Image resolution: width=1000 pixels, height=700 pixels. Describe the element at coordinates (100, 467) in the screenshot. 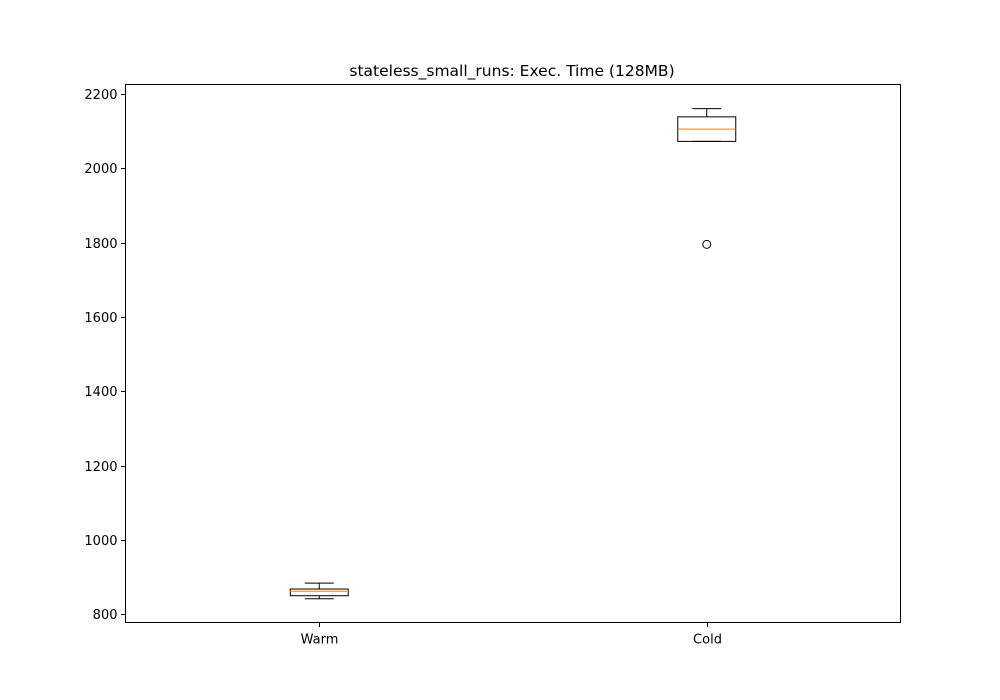

I see `y-tick-label: 1200` at that location.